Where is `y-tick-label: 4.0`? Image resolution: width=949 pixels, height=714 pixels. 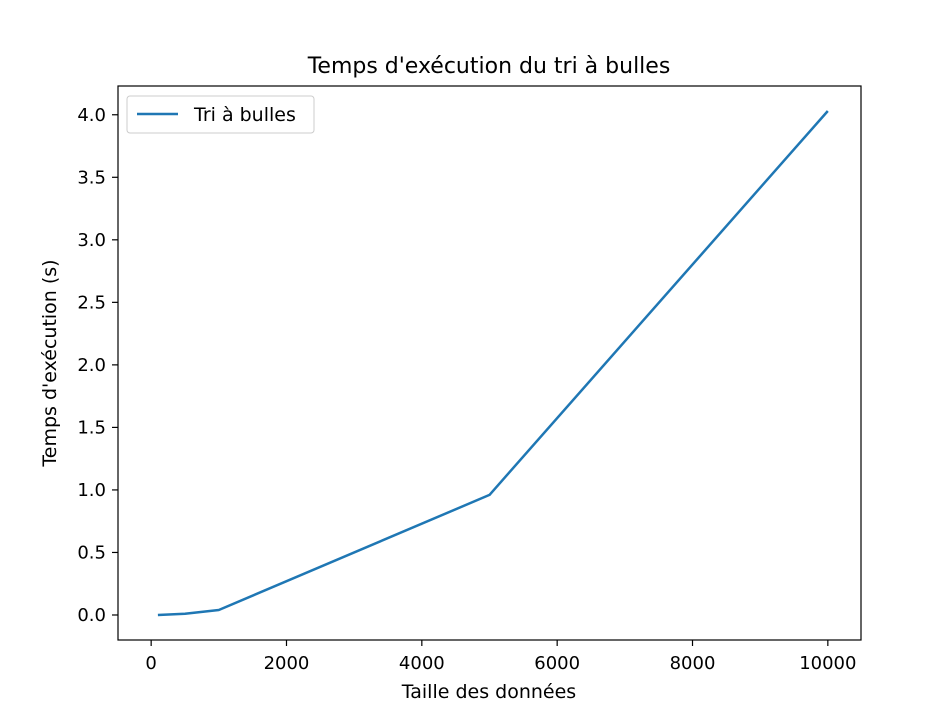
y-tick-label: 4.0 is located at coordinates (91, 115).